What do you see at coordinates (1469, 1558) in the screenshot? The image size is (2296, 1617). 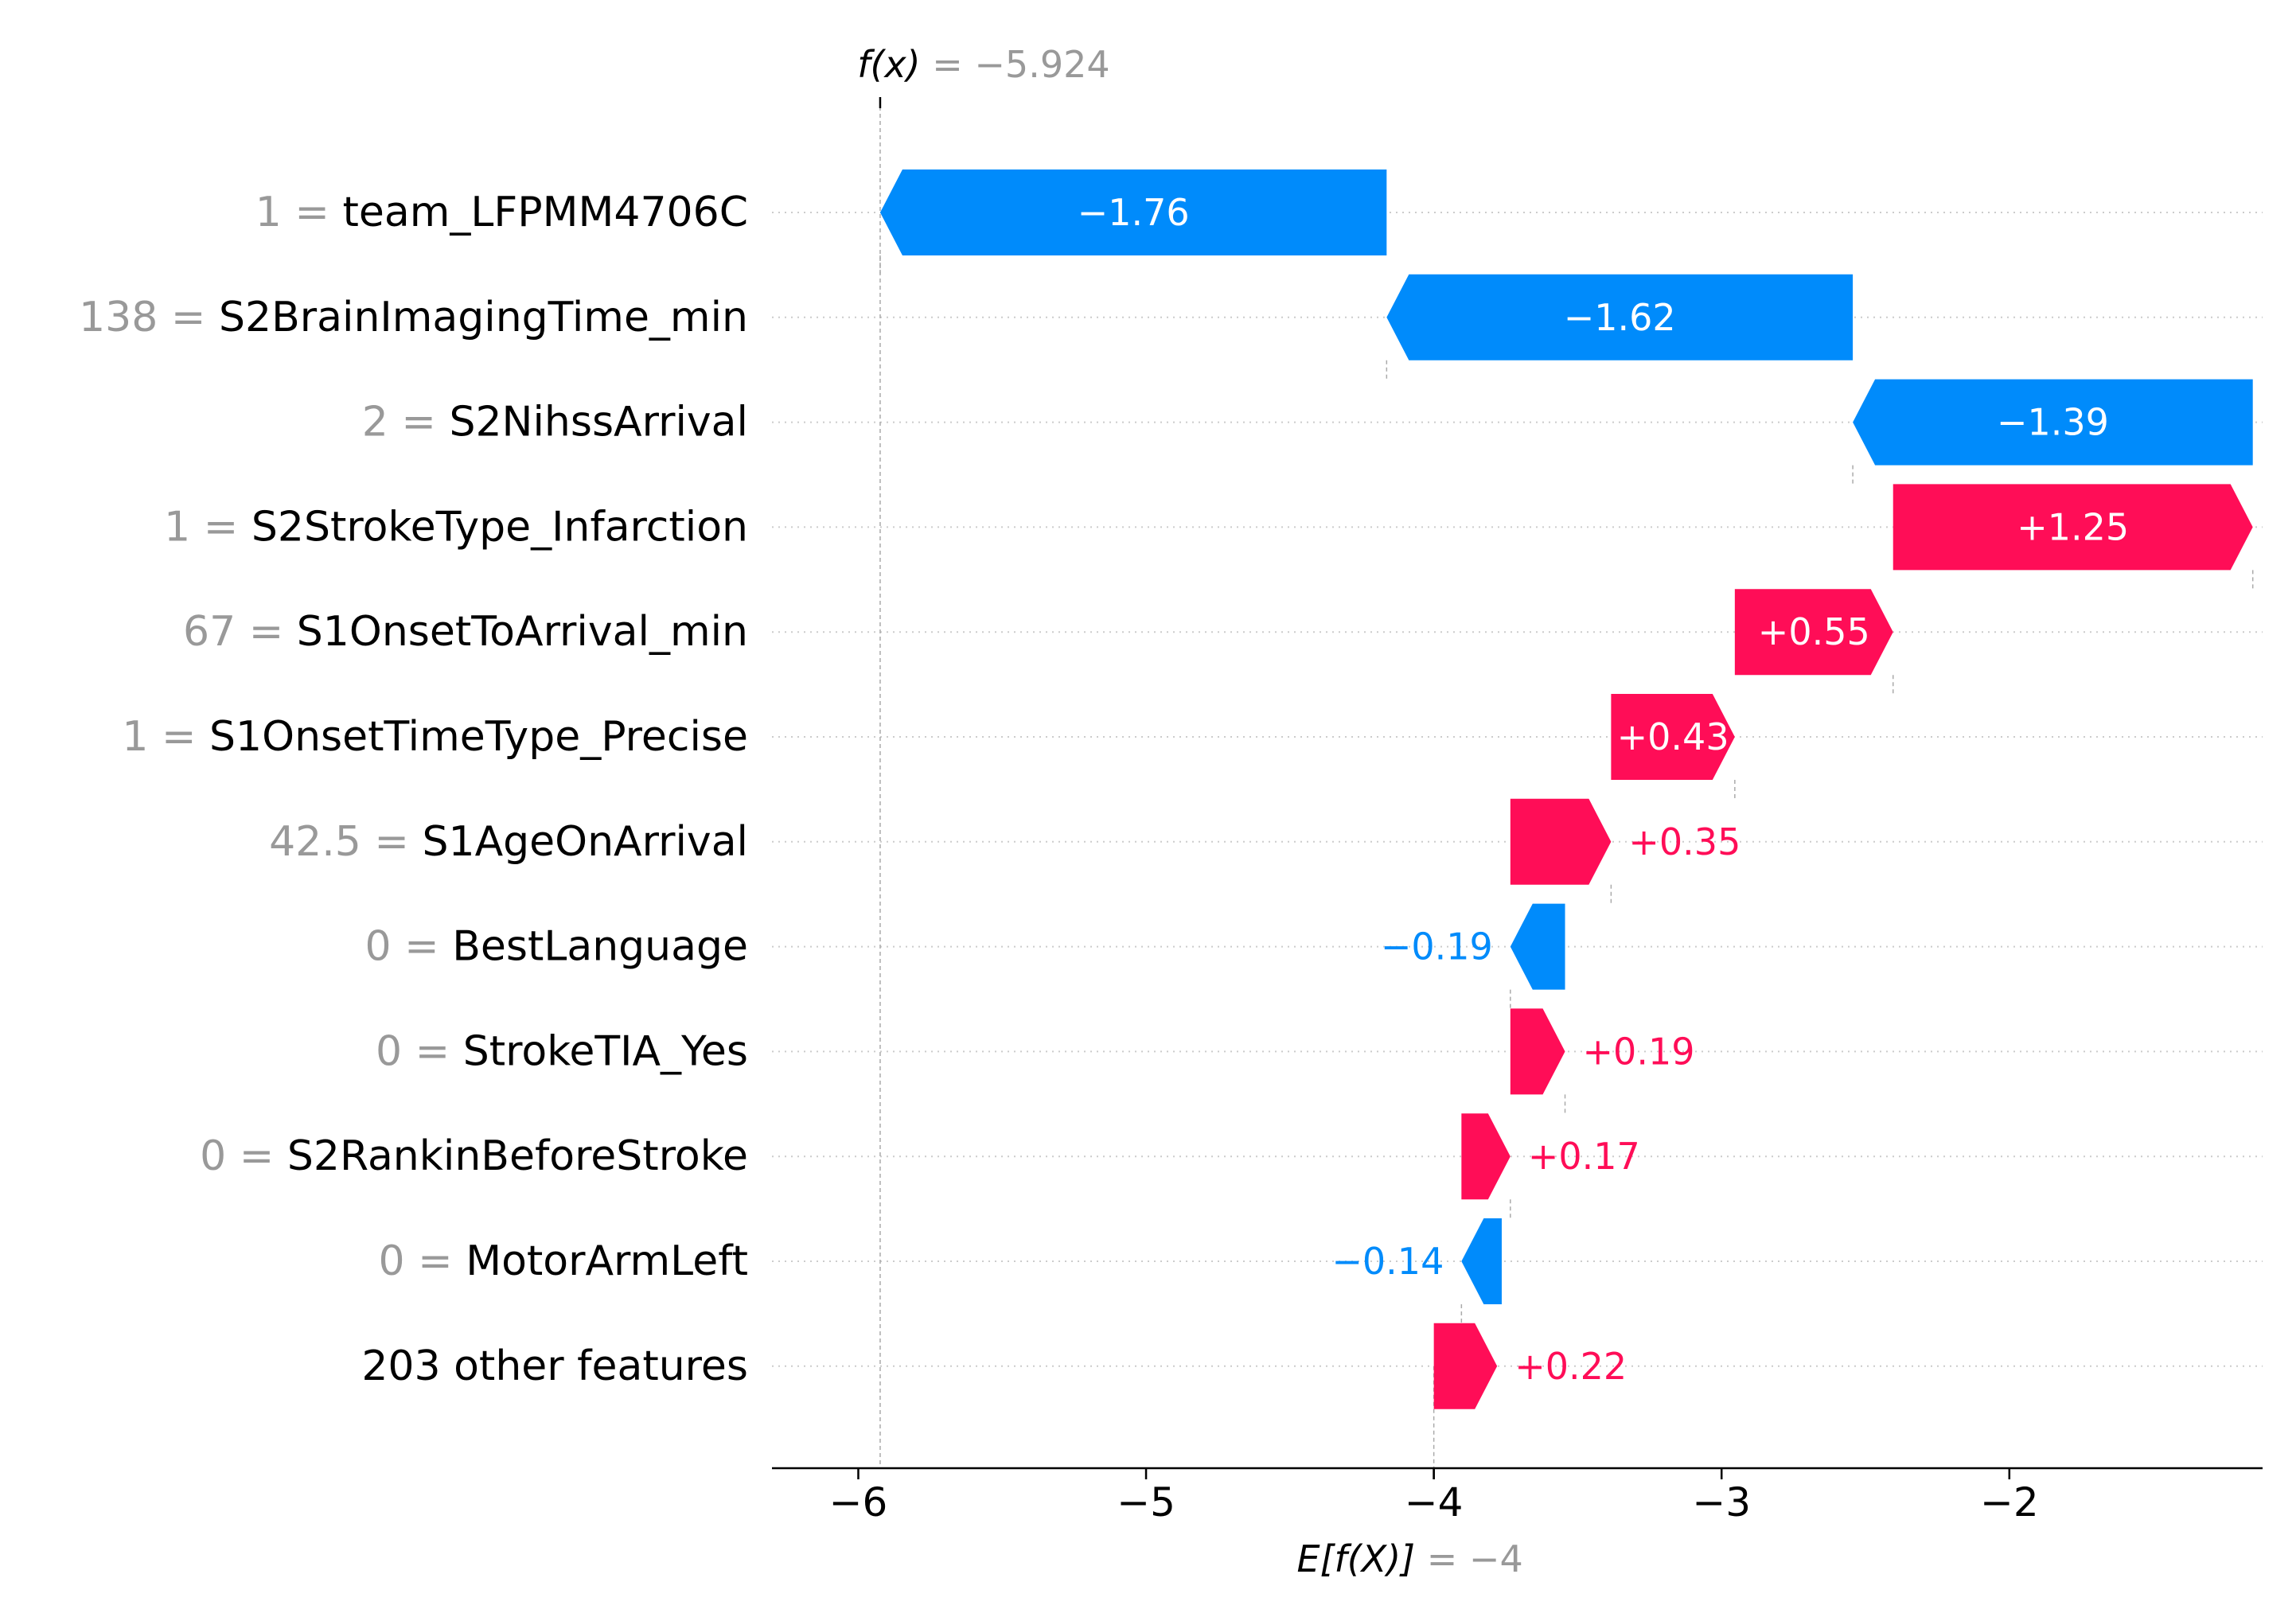 I see `ex-label-value: = −4` at bounding box center [1469, 1558].